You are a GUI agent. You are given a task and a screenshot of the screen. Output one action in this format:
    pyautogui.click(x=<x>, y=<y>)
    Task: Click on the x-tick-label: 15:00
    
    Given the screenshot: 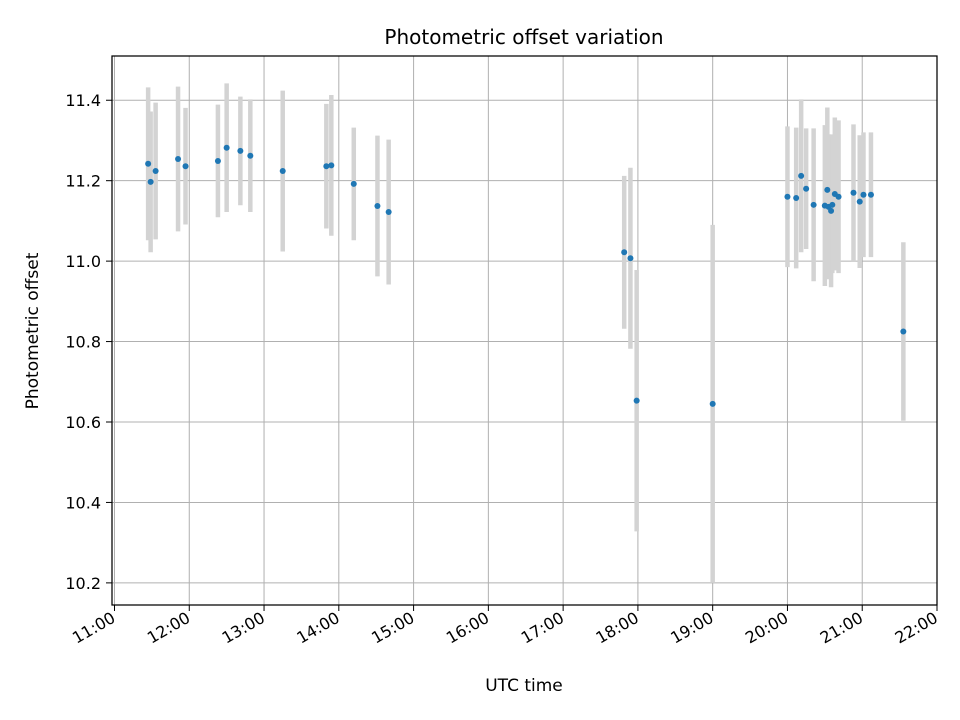 What is the action you would take?
    pyautogui.click(x=392, y=628)
    